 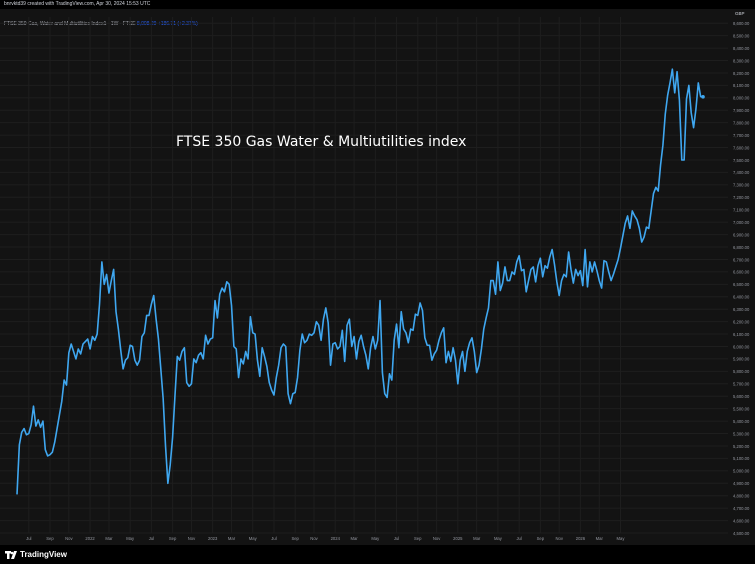 What do you see at coordinates (741, 384) in the screenshot?
I see `y-tick-label: 5,700.00` at bounding box center [741, 384].